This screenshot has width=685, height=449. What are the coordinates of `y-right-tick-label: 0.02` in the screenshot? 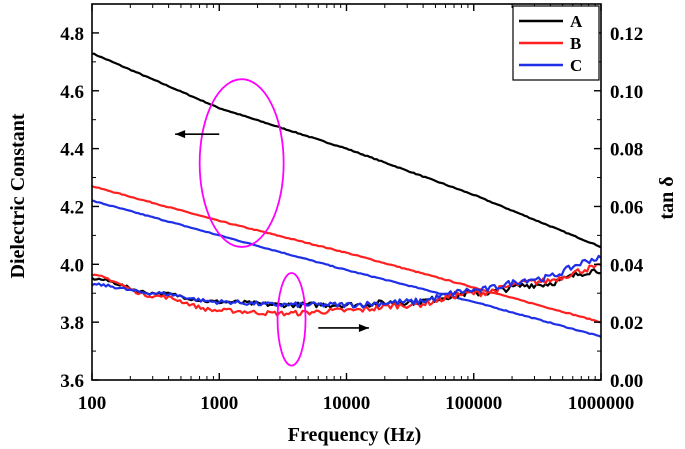 It's located at (626, 323).